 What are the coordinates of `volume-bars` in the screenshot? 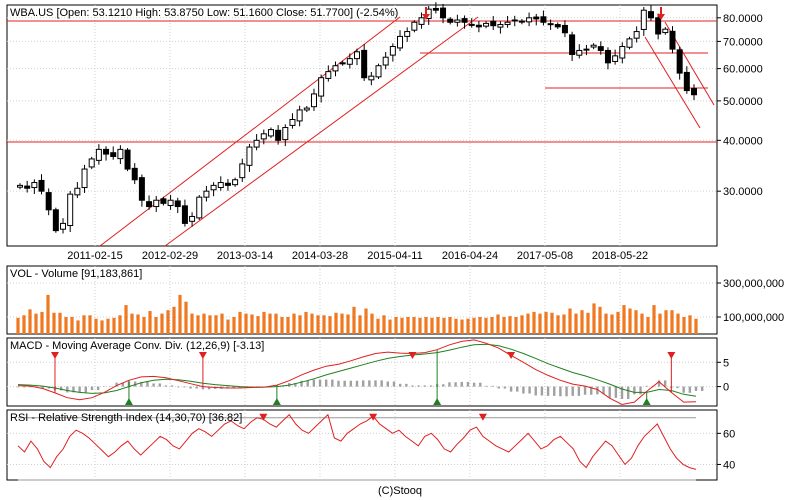 It's located at (357, 314).